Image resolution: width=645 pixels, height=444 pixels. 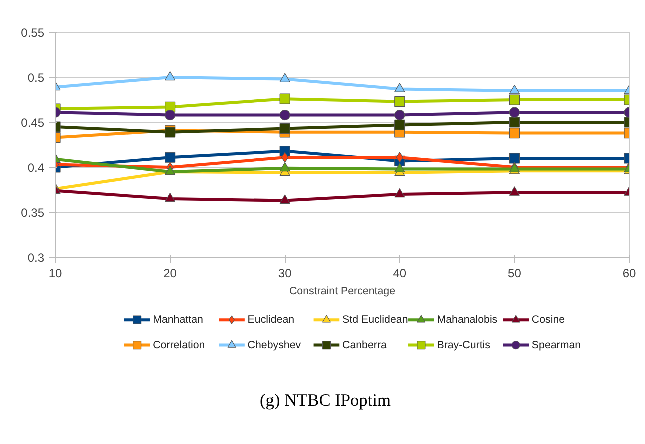 I want to click on legend-label: Euclidean, so click(x=271, y=320).